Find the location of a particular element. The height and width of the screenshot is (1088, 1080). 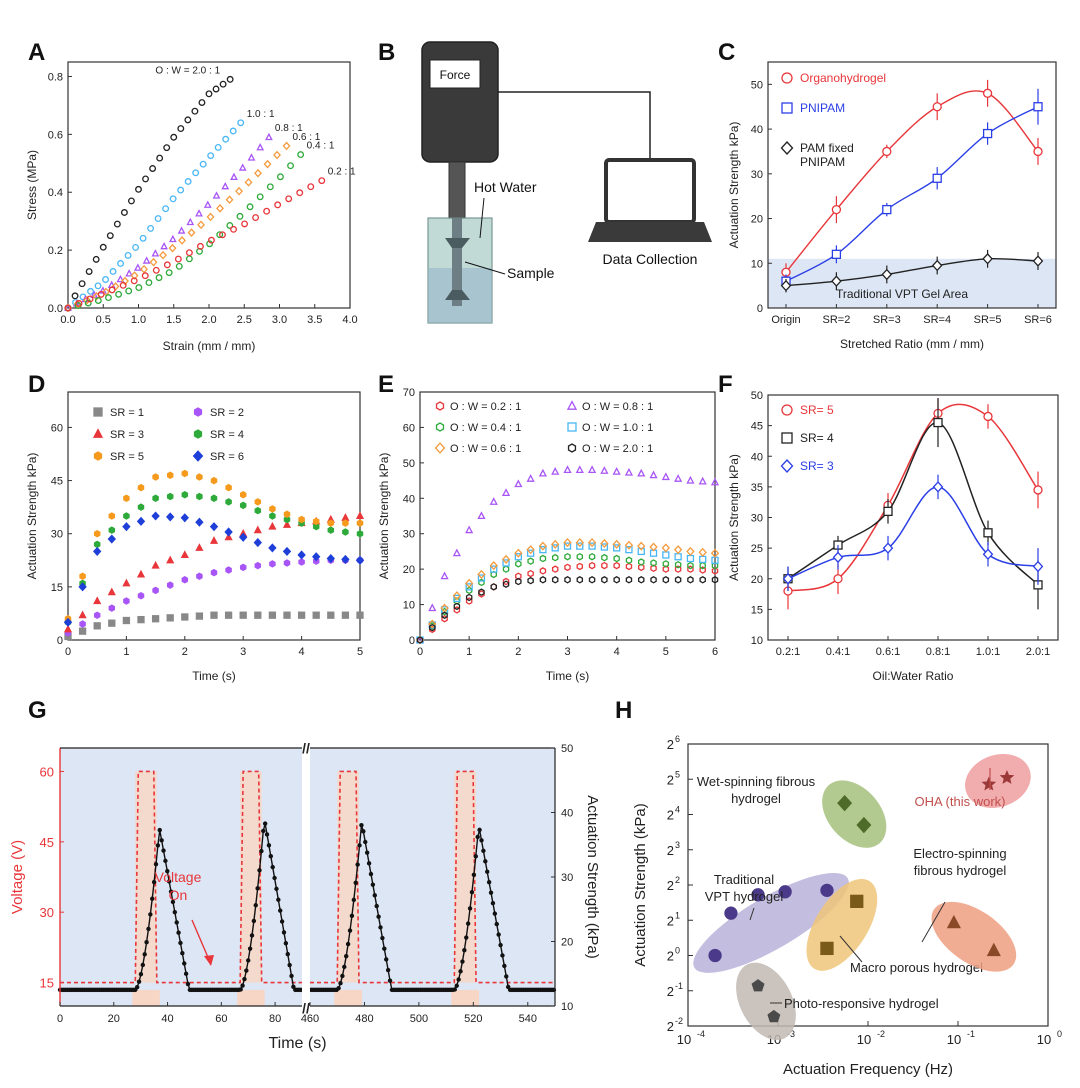

y-tick-label: 20 is located at coordinates (409, 570).